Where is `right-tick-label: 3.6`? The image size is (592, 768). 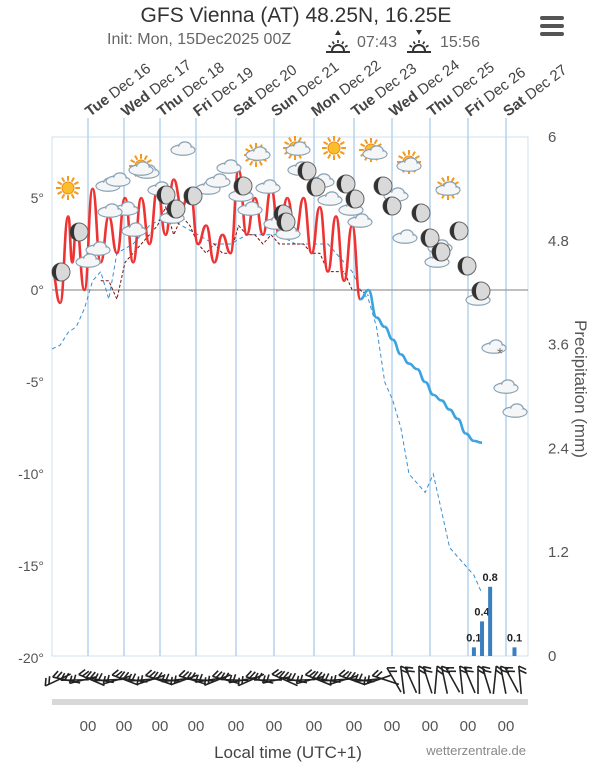 right-tick-label: 3.6 is located at coordinates (558, 345).